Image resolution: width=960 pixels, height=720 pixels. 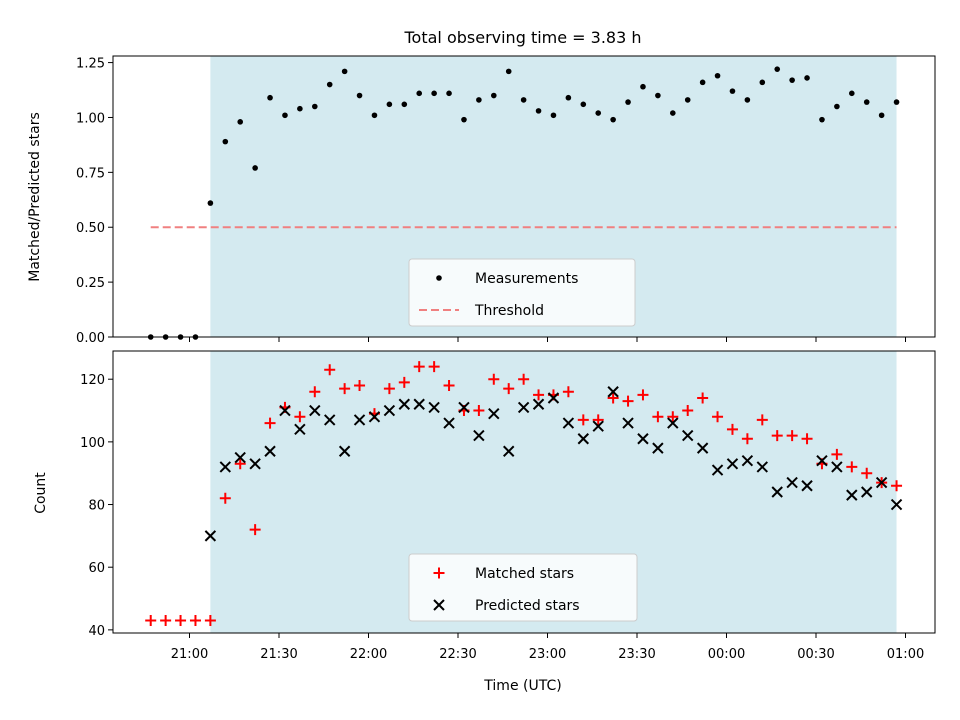 I want to click on y-tick-label: 60, so click(x=96, y=568).